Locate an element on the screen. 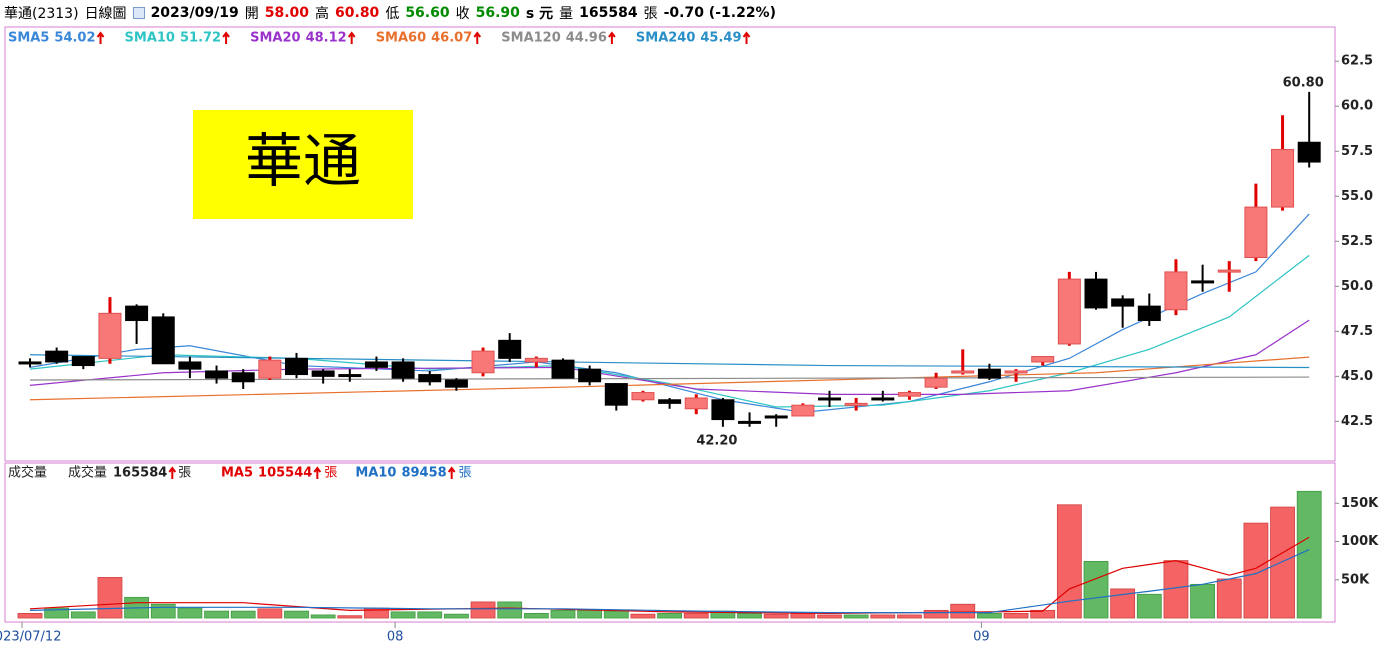 Image resolution: width=1387 pixels, height=649 pixels. volume-label: 成交量 is located at coordinates (87, 473).